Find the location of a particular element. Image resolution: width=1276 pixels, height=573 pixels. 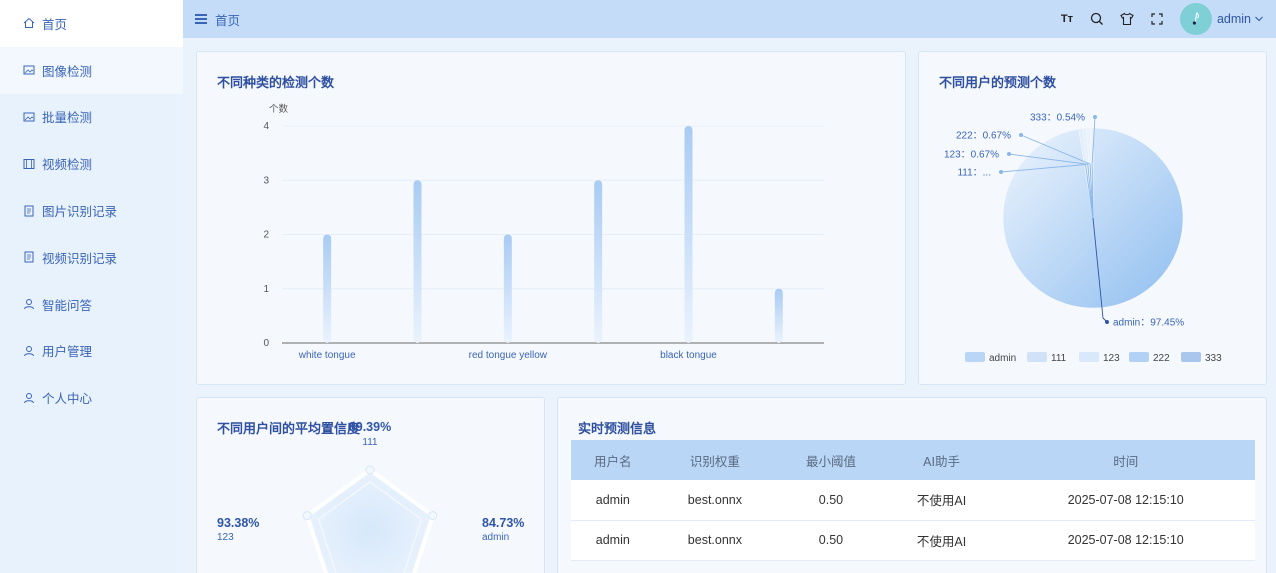

font-size-icon: Tт is located at coordinates (1066, 19).